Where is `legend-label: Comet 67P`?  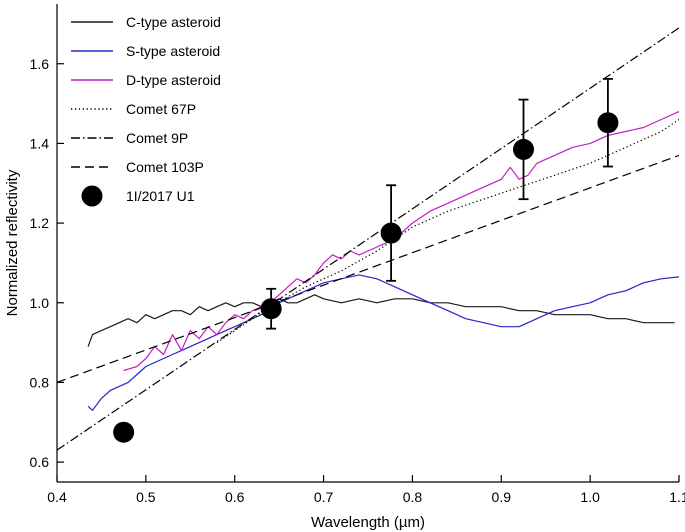
legend-label: Comet 67P is located at coordinates (161, 109).